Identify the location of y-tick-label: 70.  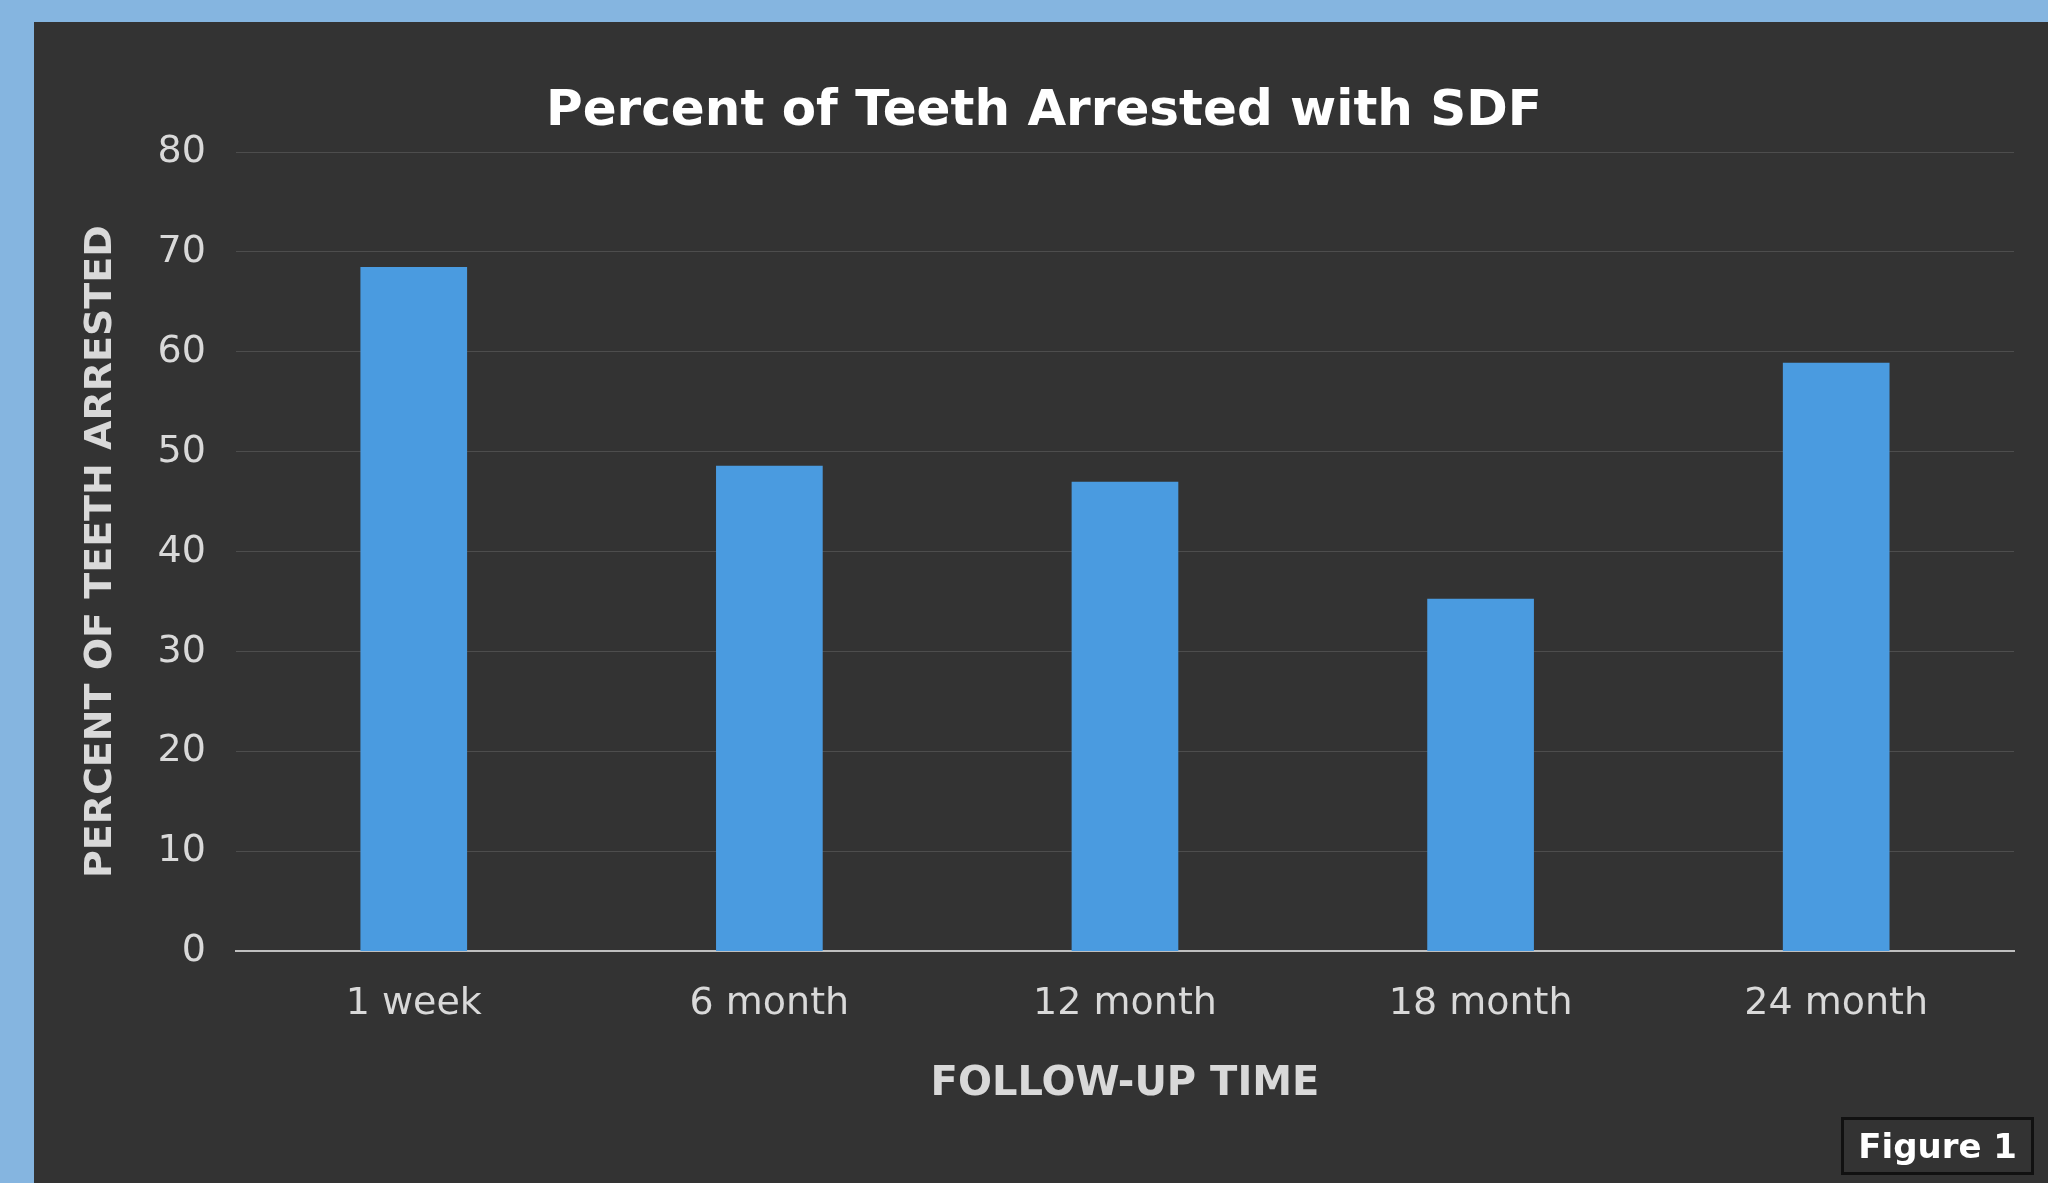
(181, 248).